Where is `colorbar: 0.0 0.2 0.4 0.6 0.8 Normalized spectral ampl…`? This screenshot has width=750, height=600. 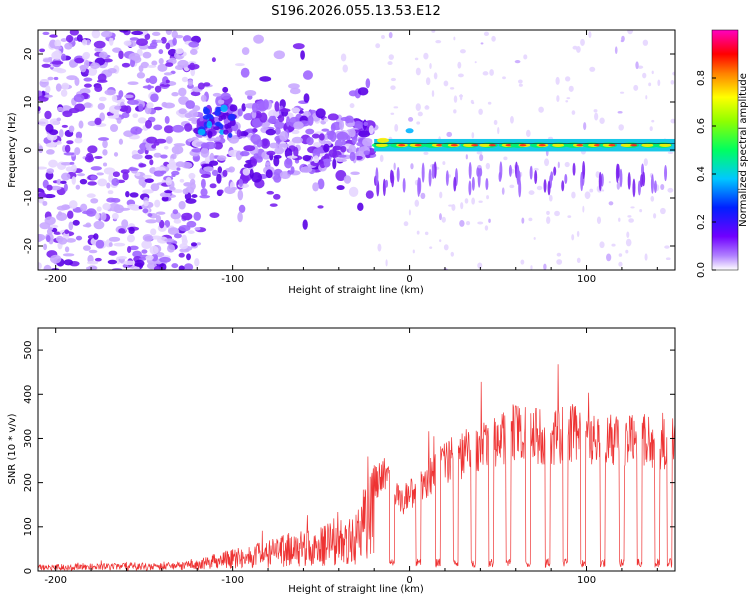 colorbar: 0.0 0.2 0.4 0.6 0.8 Normalized spectral ampl… is located at coordinates (722, 153).